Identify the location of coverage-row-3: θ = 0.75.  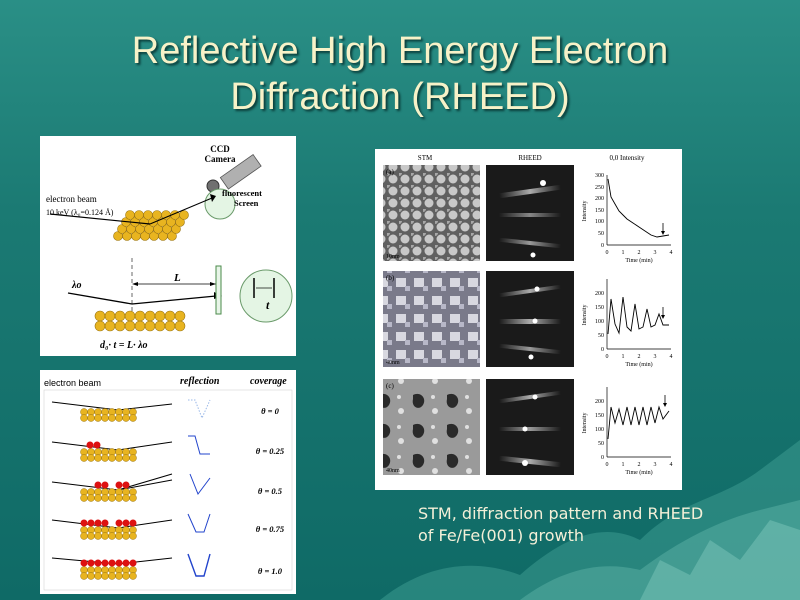
(168, 526).